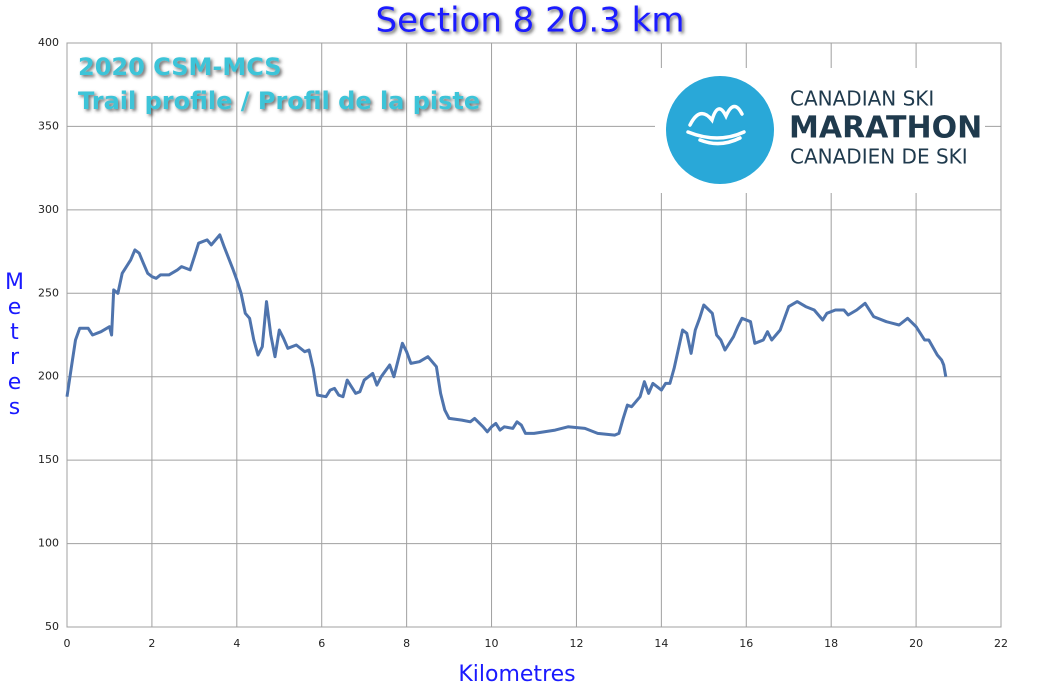 The width and height of the screenshot is (1048, 691). What do you see at coordinates (862, 99) in the screenshot?
I see `logo-text: CANADIAN SKI` at bounding box center [862, 99].